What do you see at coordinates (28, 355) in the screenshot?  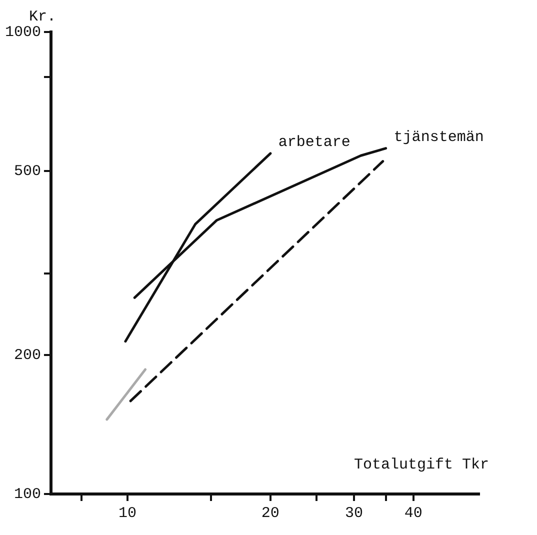 I see `y-tick-label: 200` at bounding box center [28, 355].